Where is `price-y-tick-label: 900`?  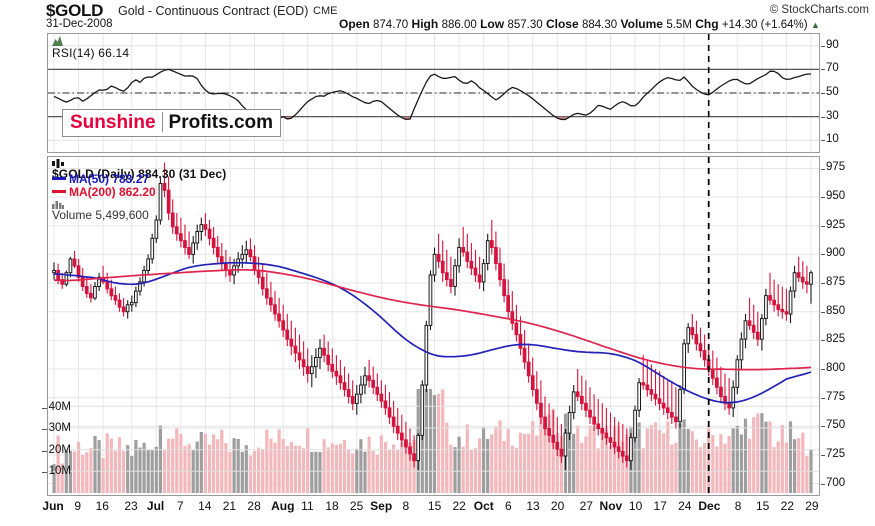
price-y-tick-label: 900 is located at coordinates (836, 253).